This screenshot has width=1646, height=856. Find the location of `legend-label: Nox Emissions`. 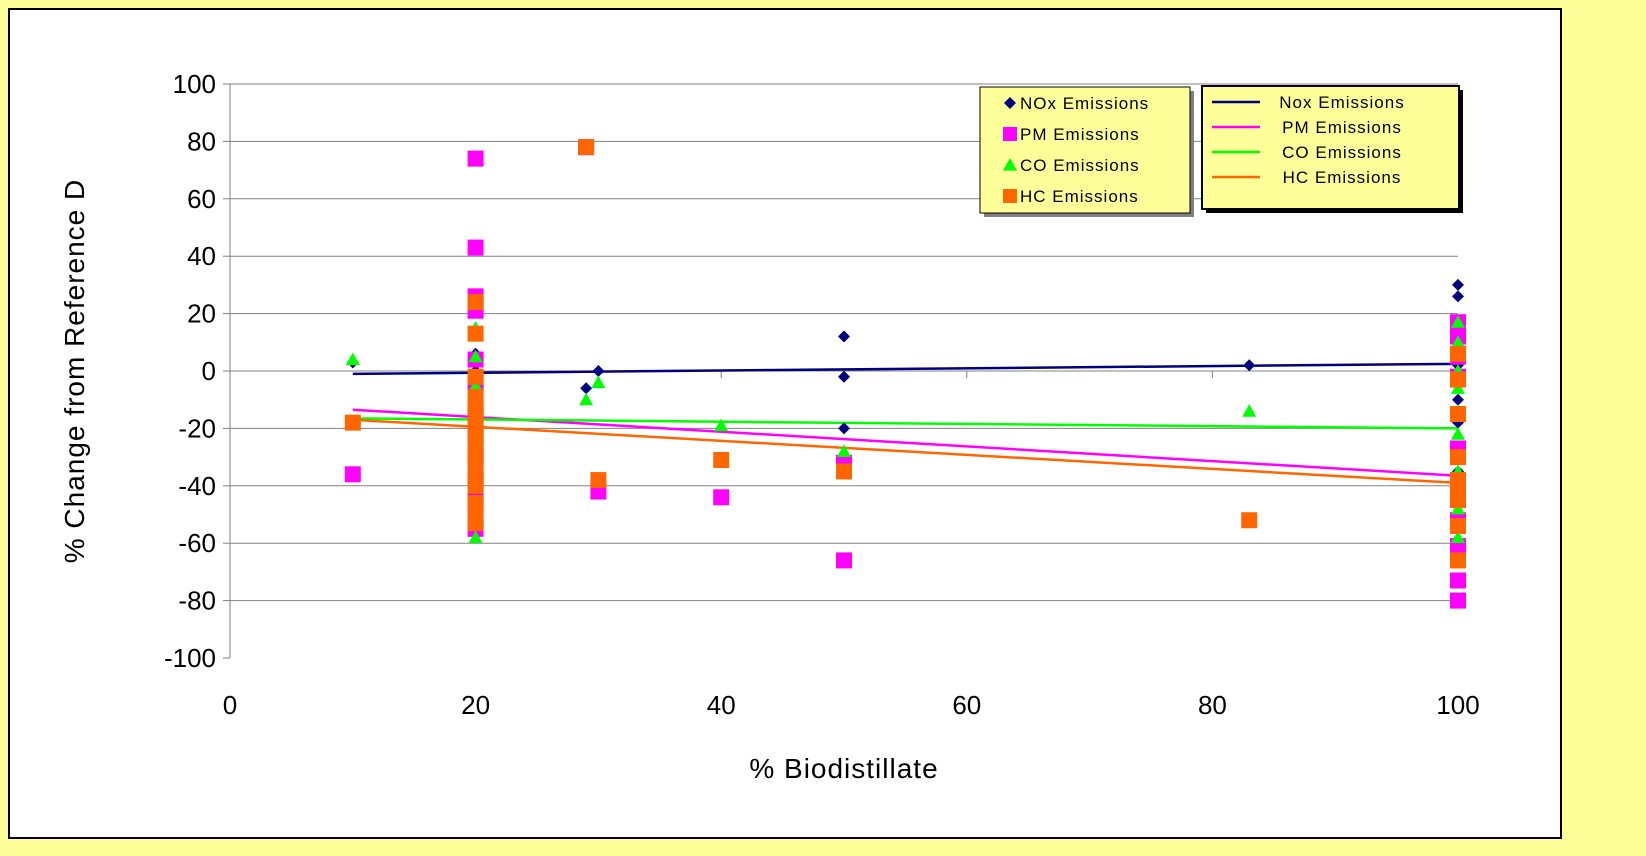

legend-label: Nox Emissions is located at coordinates (1341, 102).